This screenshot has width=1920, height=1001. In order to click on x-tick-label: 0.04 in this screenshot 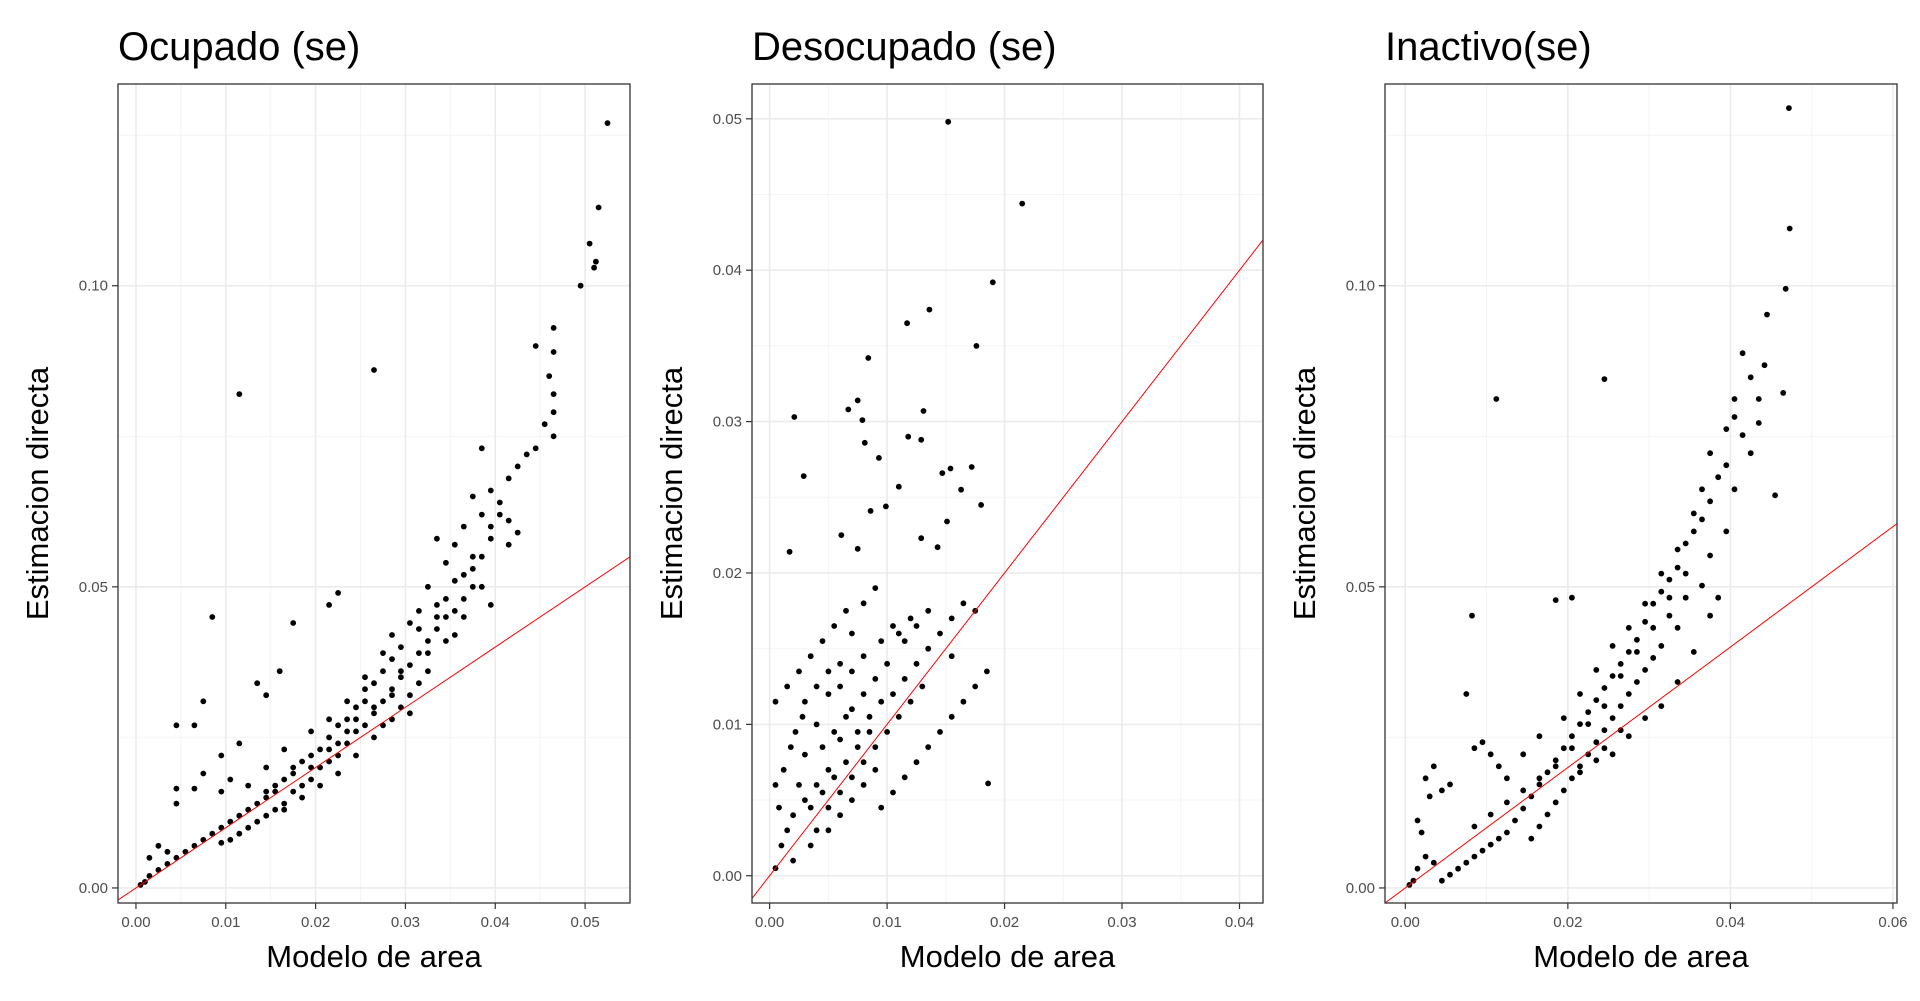, I will do `click(1239, 922)`.